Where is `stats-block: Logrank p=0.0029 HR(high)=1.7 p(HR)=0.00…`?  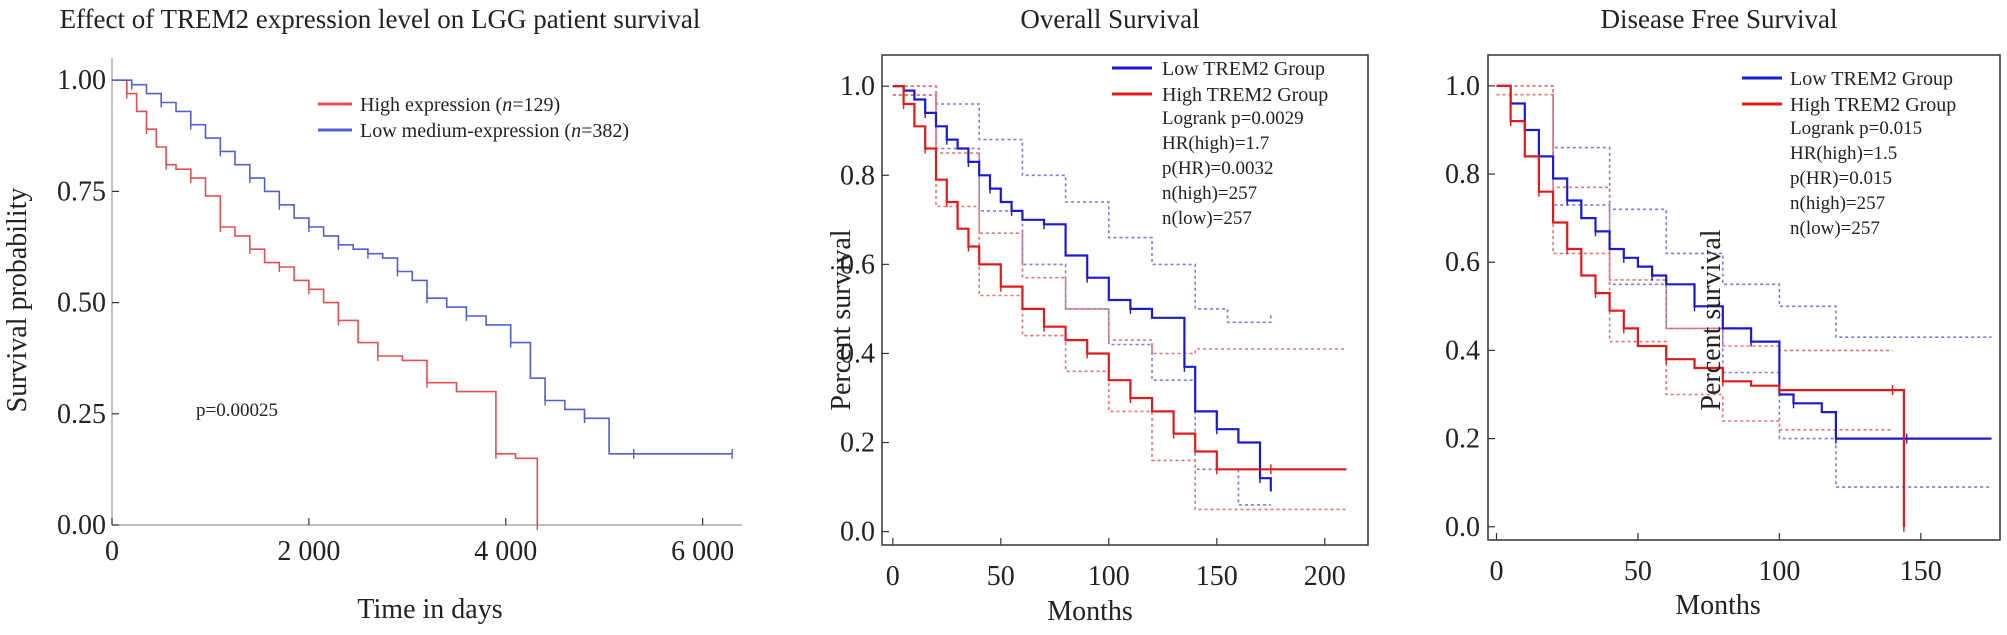
stats-block: Logrank p=0.0029 HR(high)=1.7 p(HR)=0.00… is located at coordinates (1233, 168).